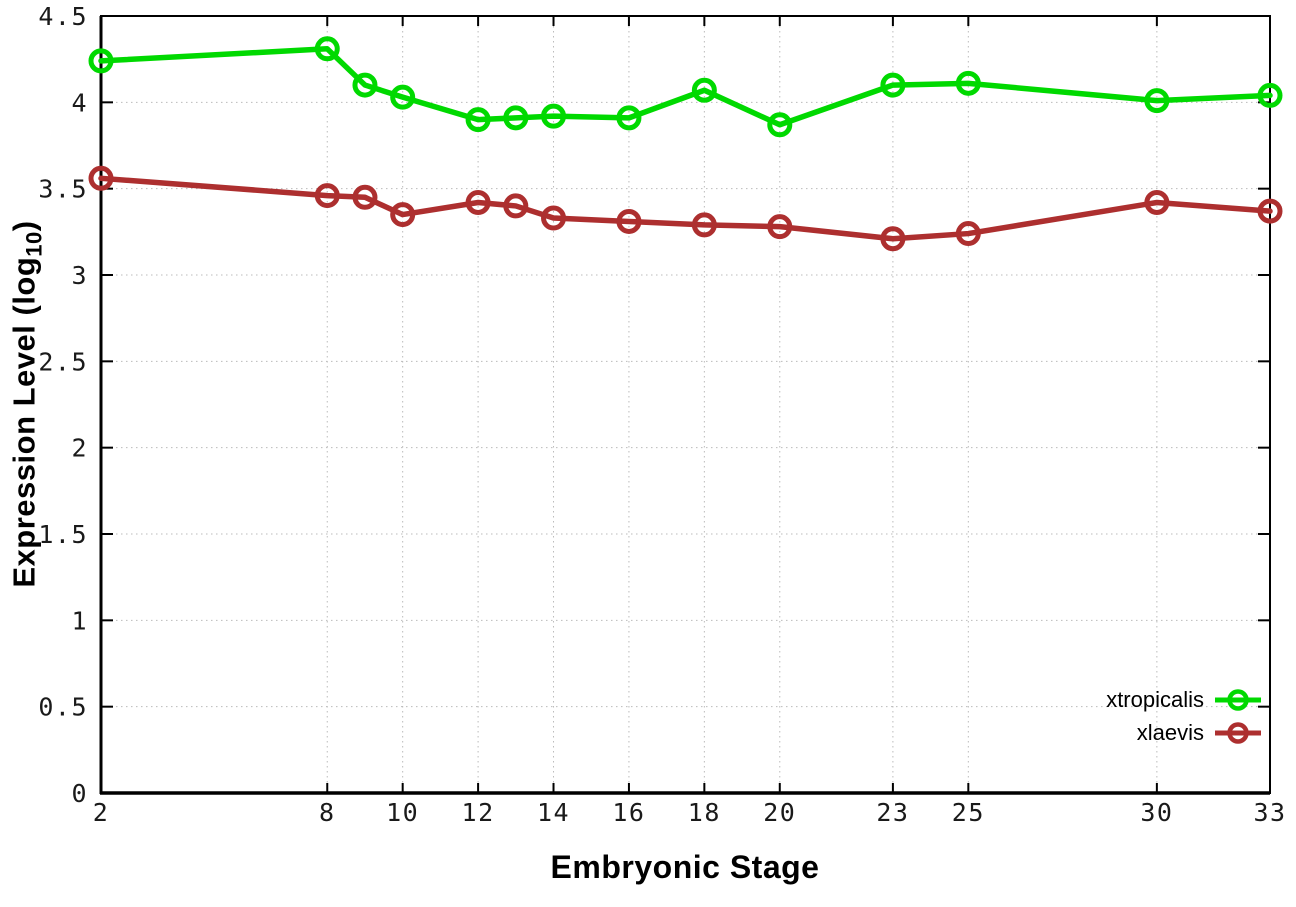 The width and height of the screenshot is (1296, 907). I want to click on y-tick-label: 4, so click(79, 102).